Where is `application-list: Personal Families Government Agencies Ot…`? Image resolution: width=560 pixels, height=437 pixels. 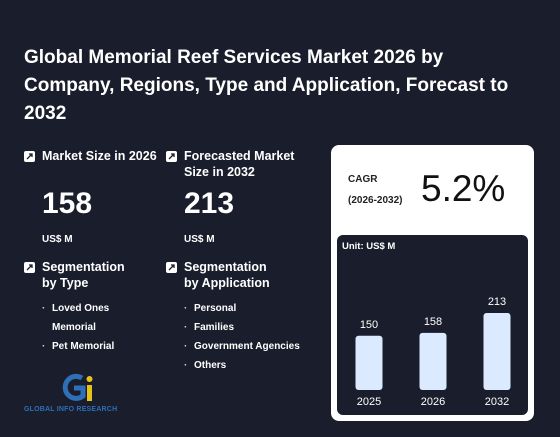
application-list: Personal Families Government Agencies Ot… is located at coordinates (249, 337).